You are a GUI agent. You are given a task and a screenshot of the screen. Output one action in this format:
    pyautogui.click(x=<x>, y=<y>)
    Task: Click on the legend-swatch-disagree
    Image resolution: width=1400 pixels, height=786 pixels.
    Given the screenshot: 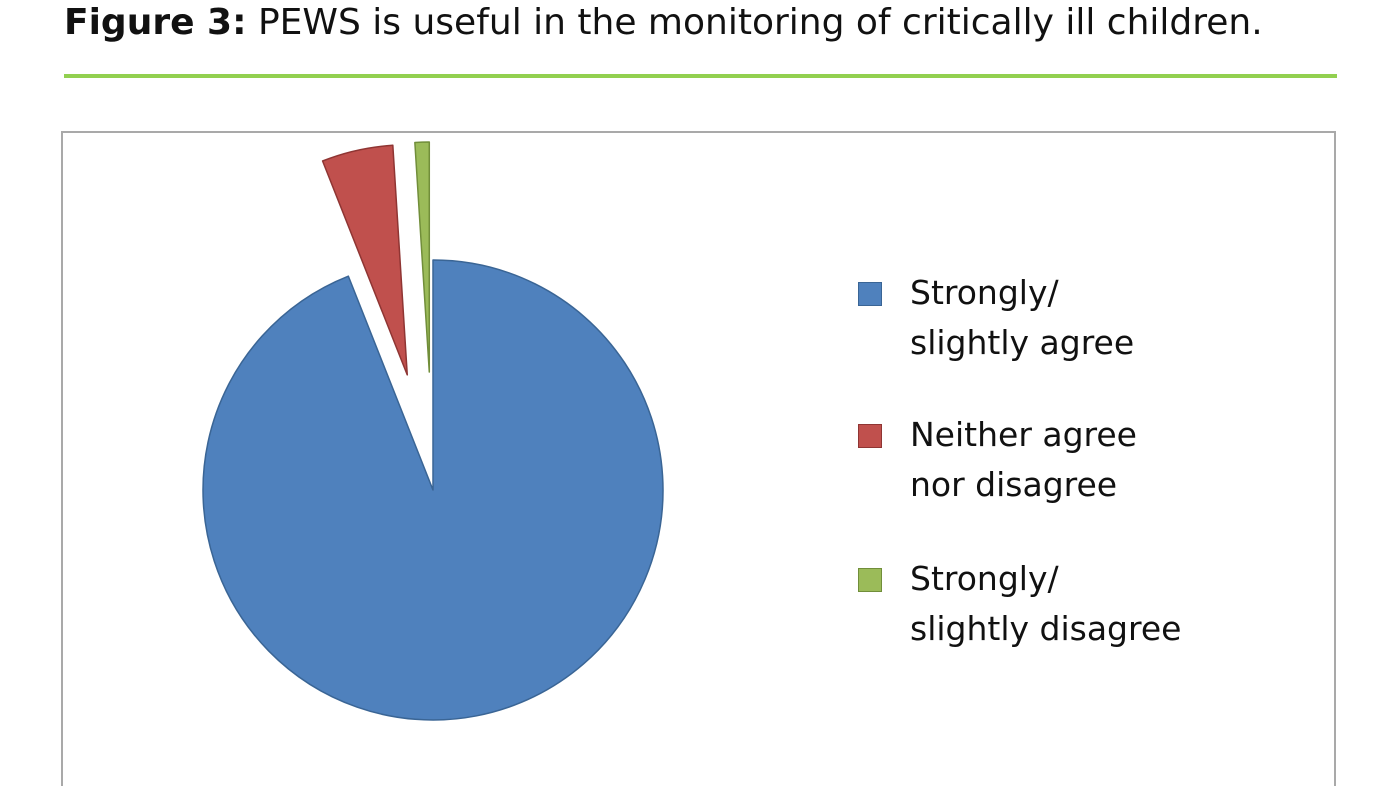 What is the action you would take?
    pyautogui.click(x=870, y=580)
    